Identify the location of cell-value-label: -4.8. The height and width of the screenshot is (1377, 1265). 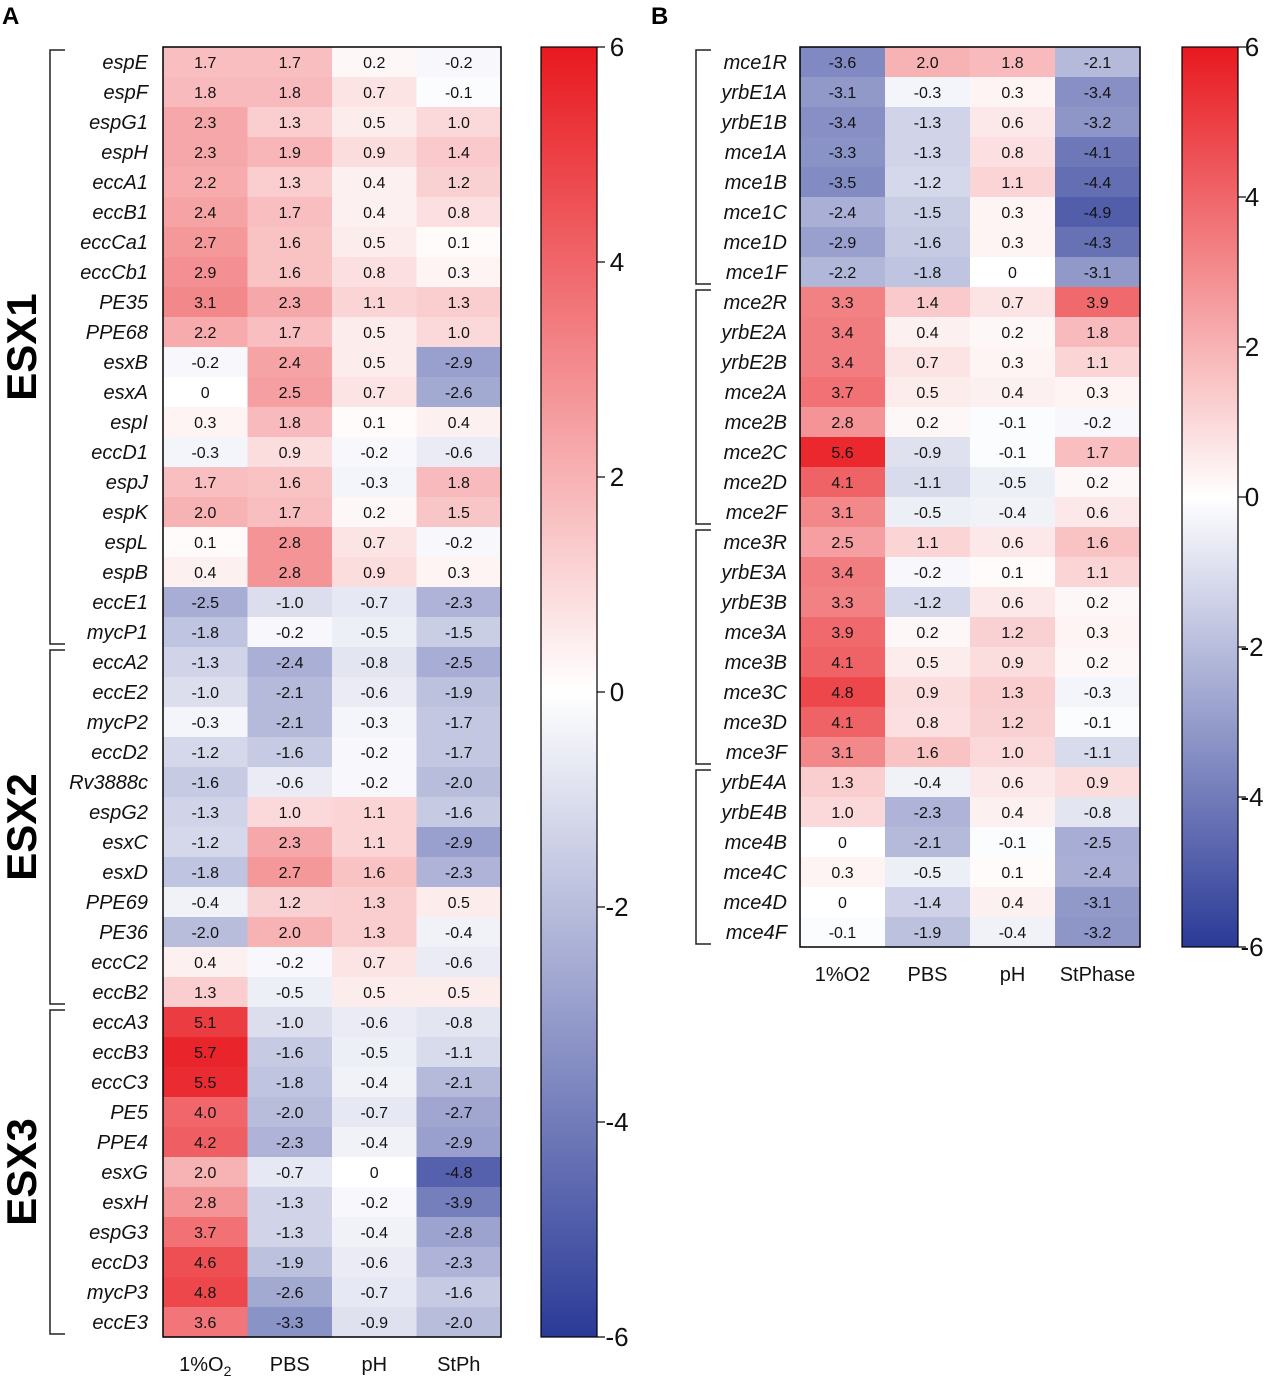
(459, 1173).